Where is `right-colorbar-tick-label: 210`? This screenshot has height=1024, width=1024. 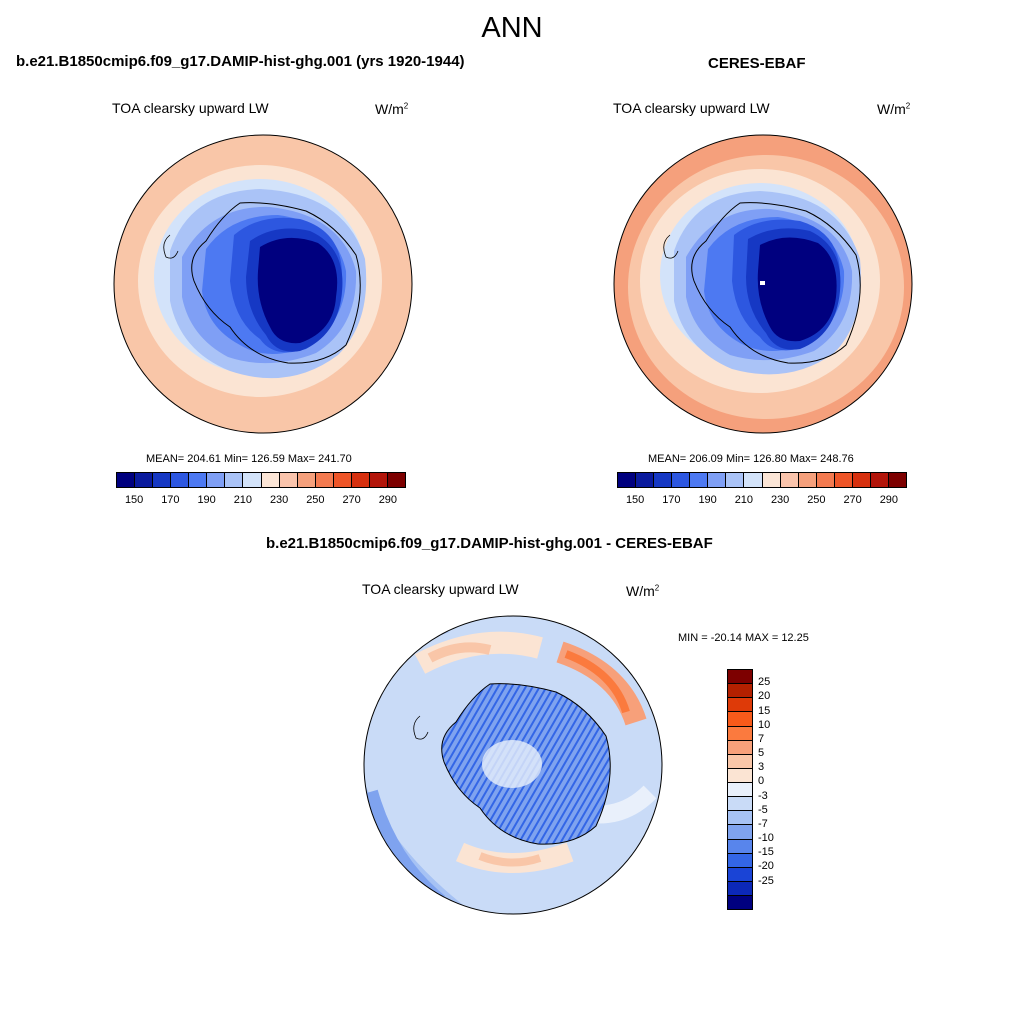
right-colorbar-tick-label: 210 is located at coordinates (744, 500).